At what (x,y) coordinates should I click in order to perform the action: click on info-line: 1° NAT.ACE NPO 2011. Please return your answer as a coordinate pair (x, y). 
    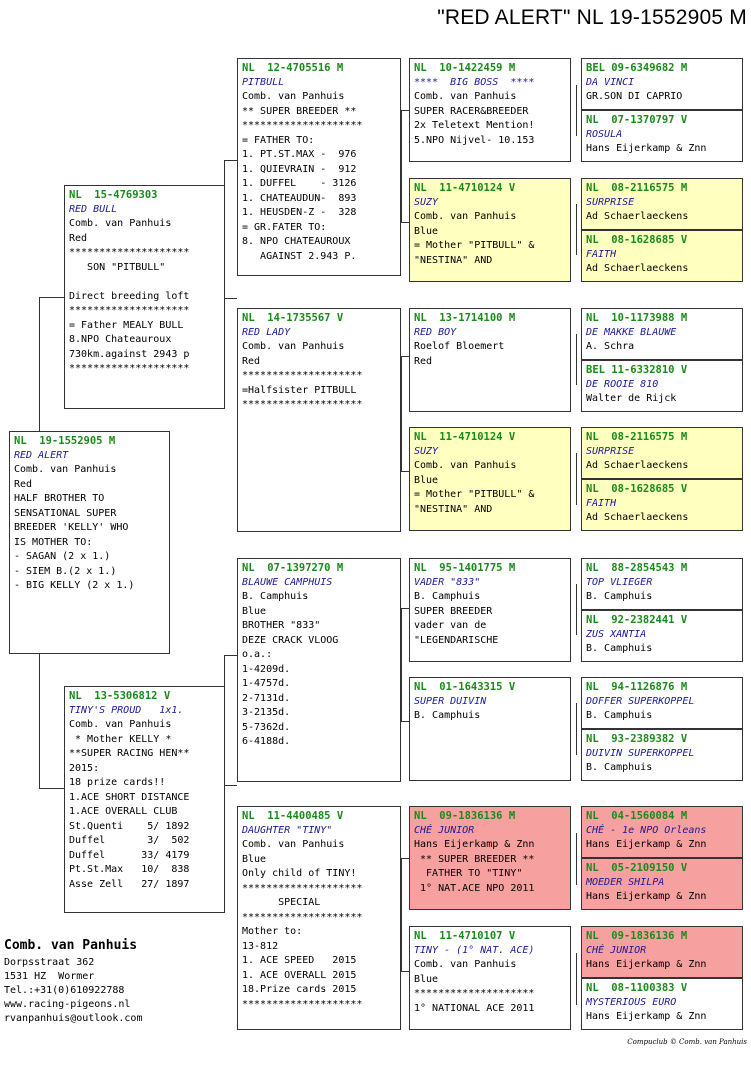
    Looking at the image, I should click on (474, 888).